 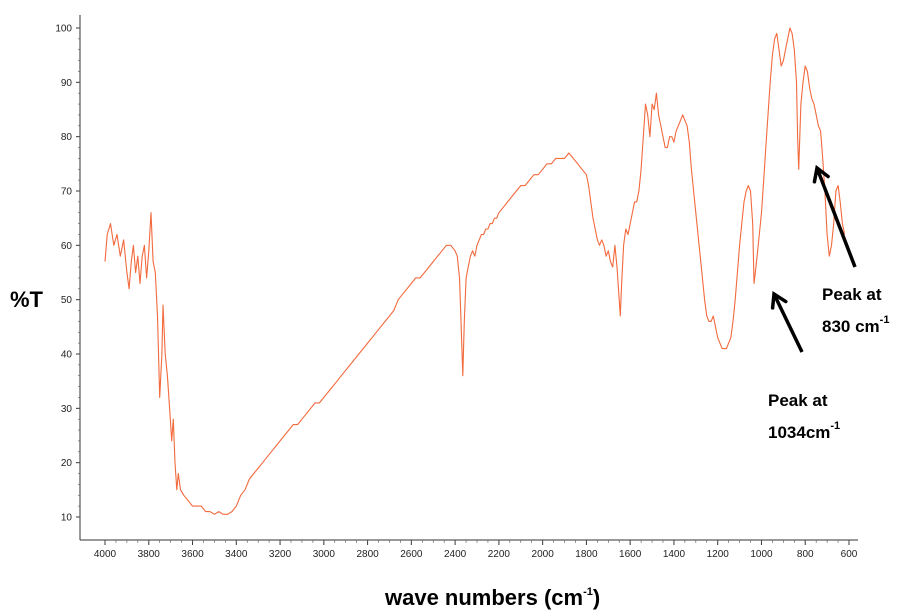 I want to click on y-tick-label: 40, so click(x=67, y=355).